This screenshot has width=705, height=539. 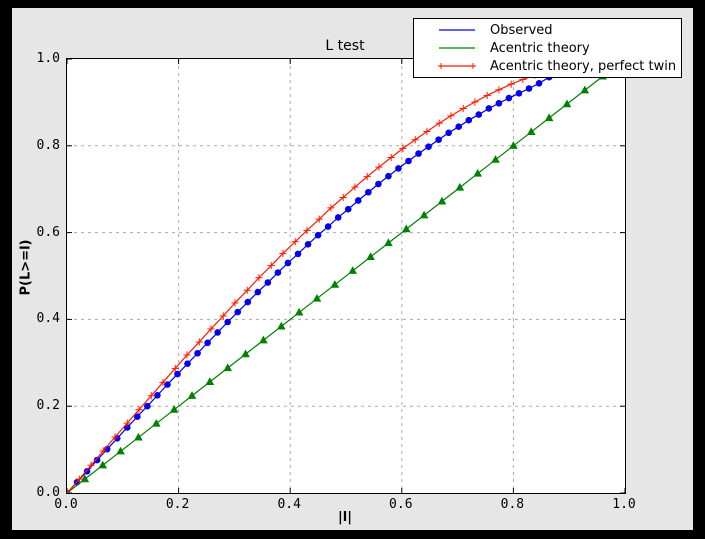 What do you see at coordinates (345, 46) in the screenshot?
I see `chart-title: L test` at bounding box center [345, 46].